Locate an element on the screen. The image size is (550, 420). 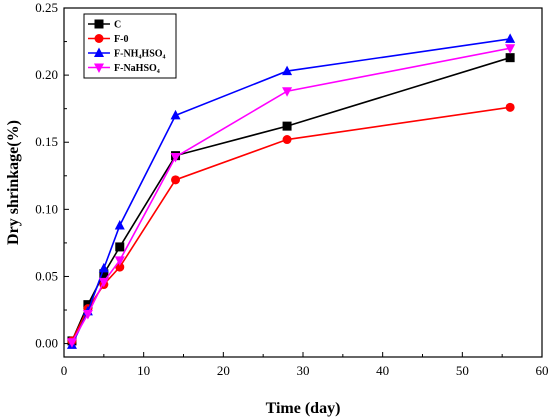
legend: C F-0 F-NH₄HSO₄ F-NaHSO₄ is located at coordinates (130, 46).